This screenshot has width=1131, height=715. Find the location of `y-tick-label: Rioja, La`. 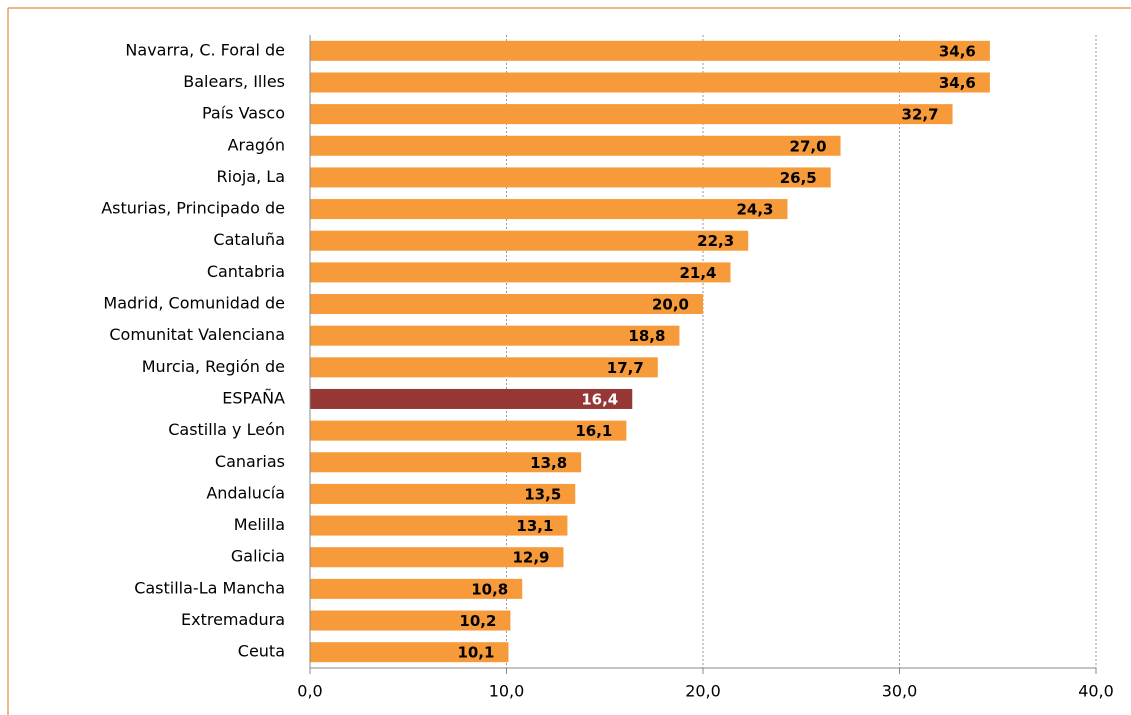

y-tick-label: Rioja, La is located at coordinates (251, 176).